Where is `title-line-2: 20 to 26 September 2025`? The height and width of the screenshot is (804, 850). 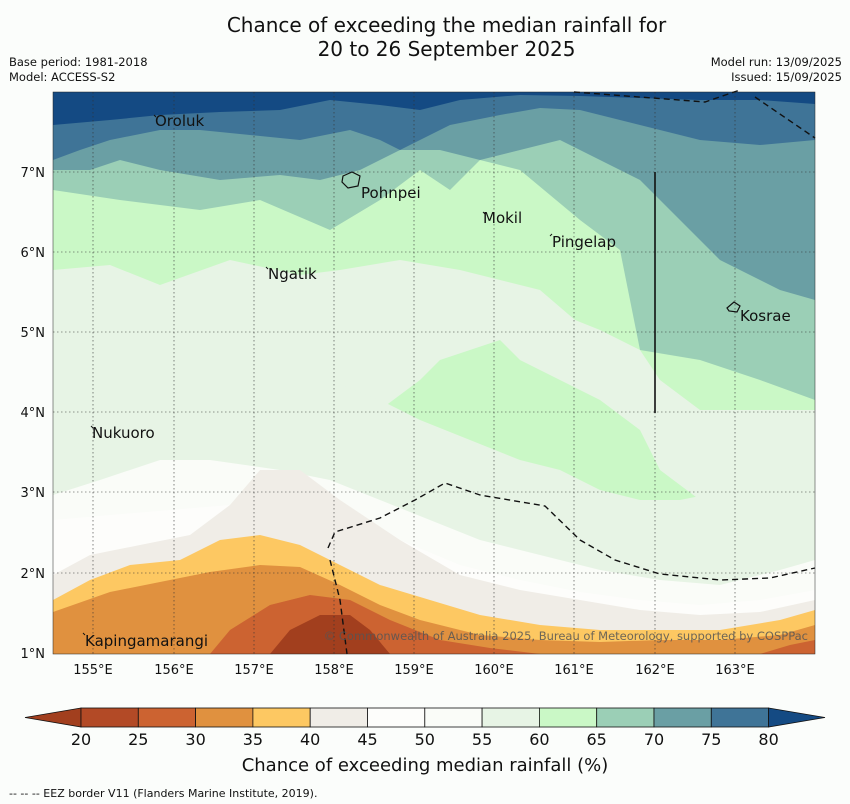
title-line-2: 20 to 26 September 2025 is located at coordinates (446, 49).